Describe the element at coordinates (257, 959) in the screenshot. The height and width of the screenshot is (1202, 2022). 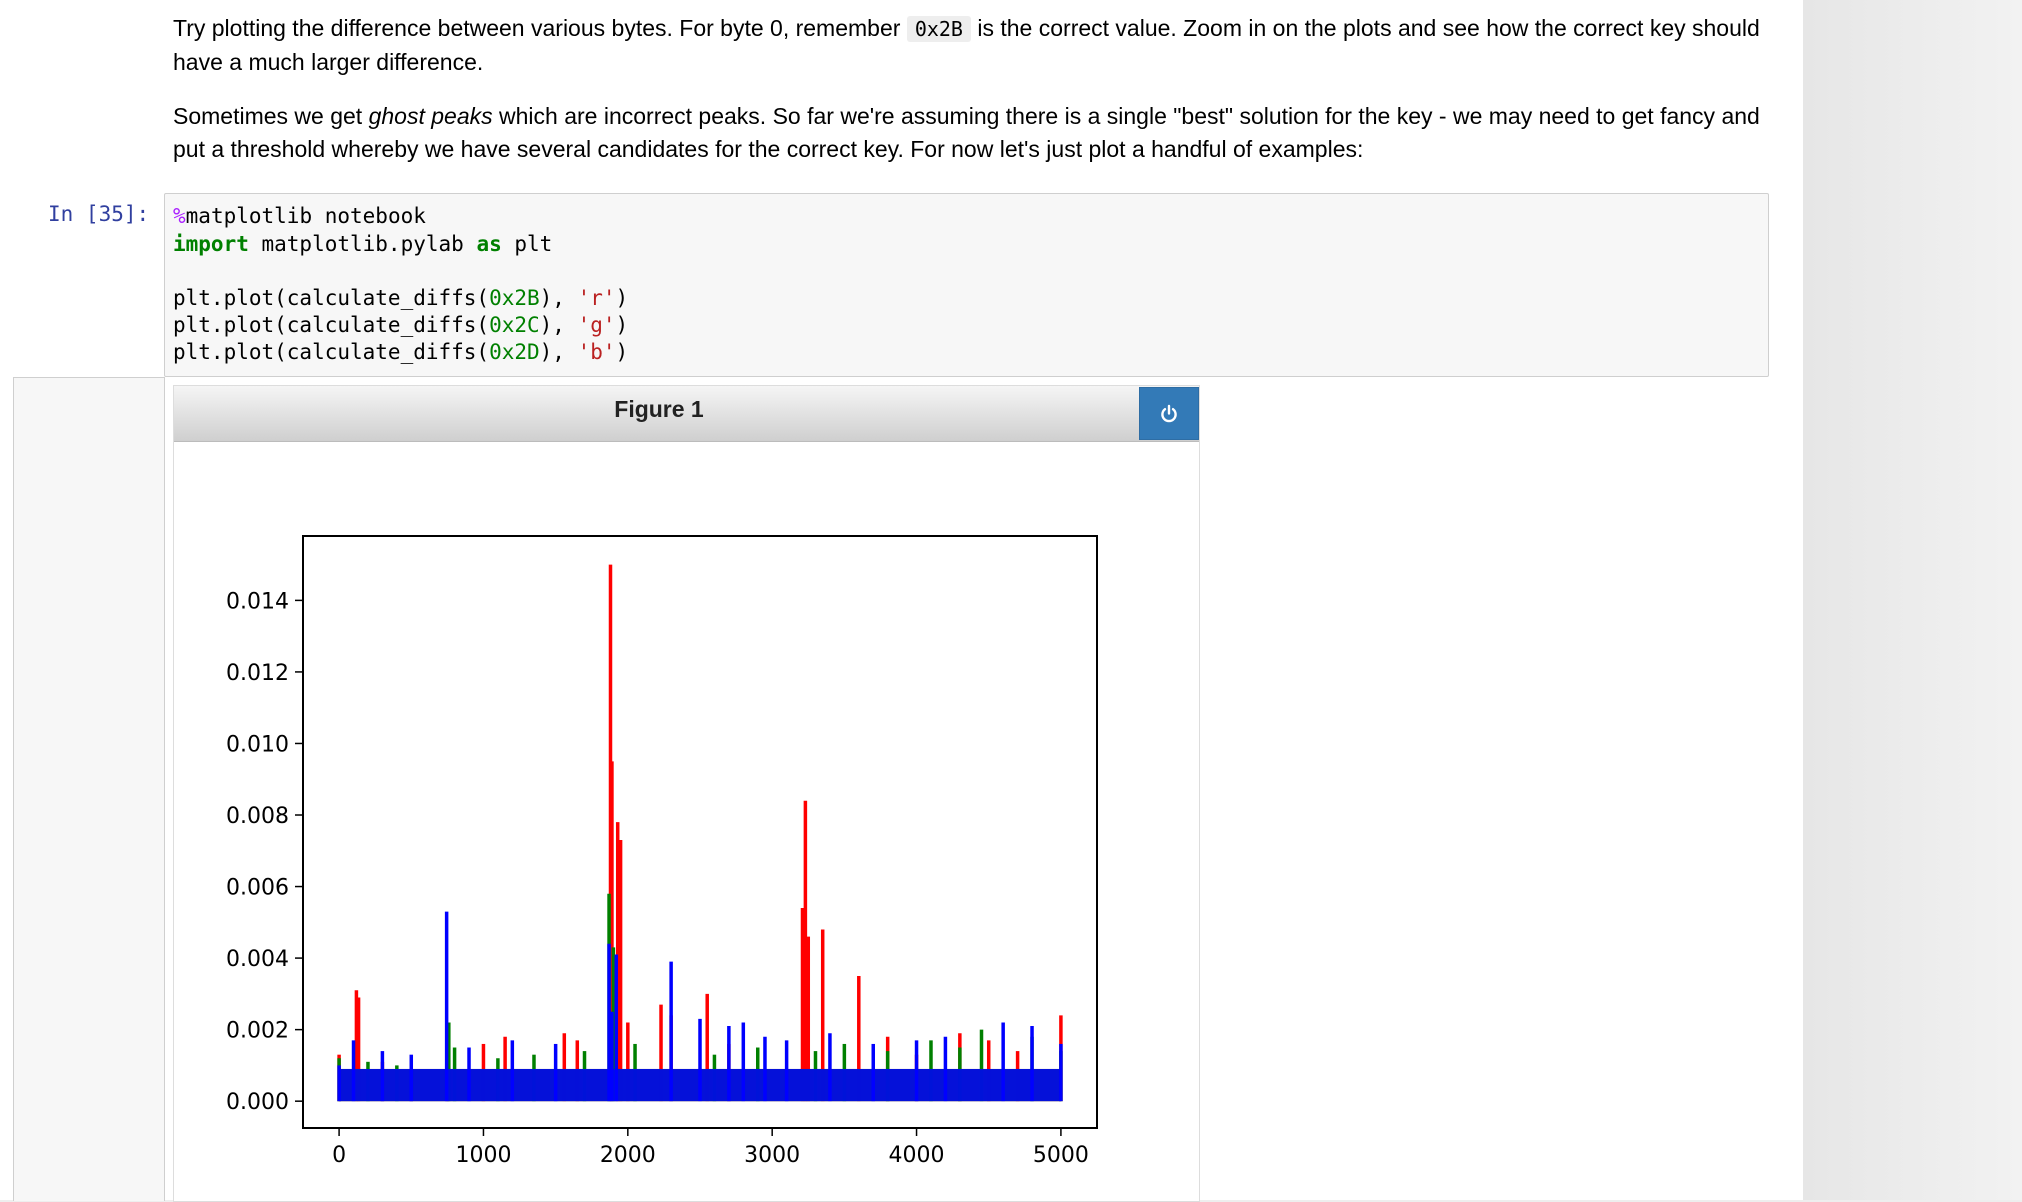
I see `y-tick-label: 0.004` at that location.